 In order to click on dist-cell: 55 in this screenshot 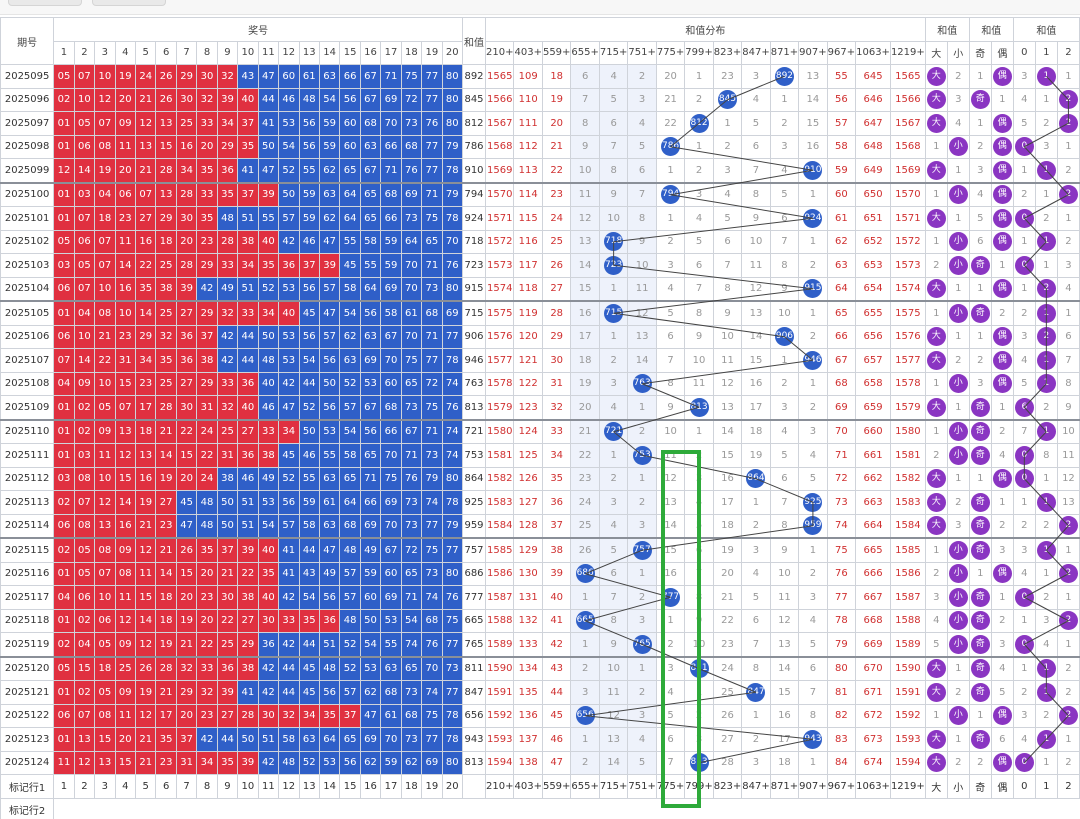, I will do `click(841, 76)`.